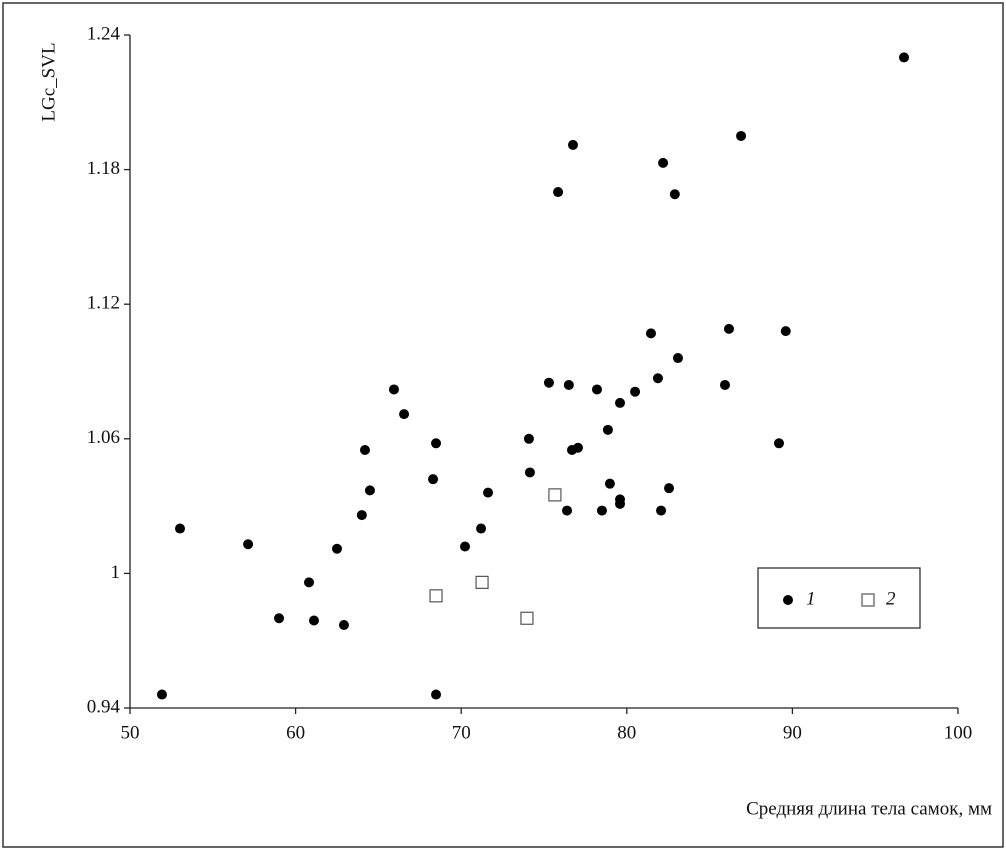 This screenshot has width=1006, height=850. Describe the element at coordinates (104, 33) in the screenshot. I see `y-tick-label: 1.24` at that location.